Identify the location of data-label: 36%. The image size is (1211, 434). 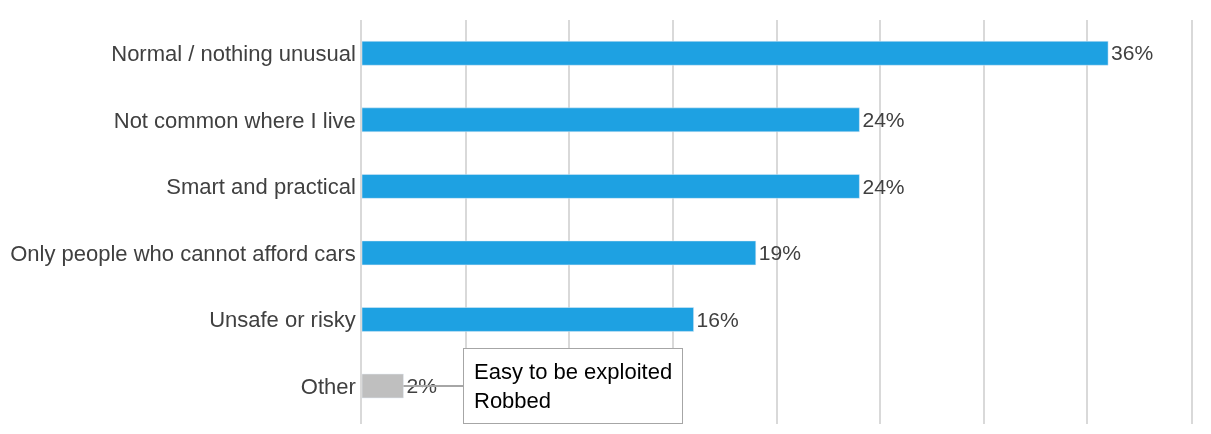
(1132, 53).